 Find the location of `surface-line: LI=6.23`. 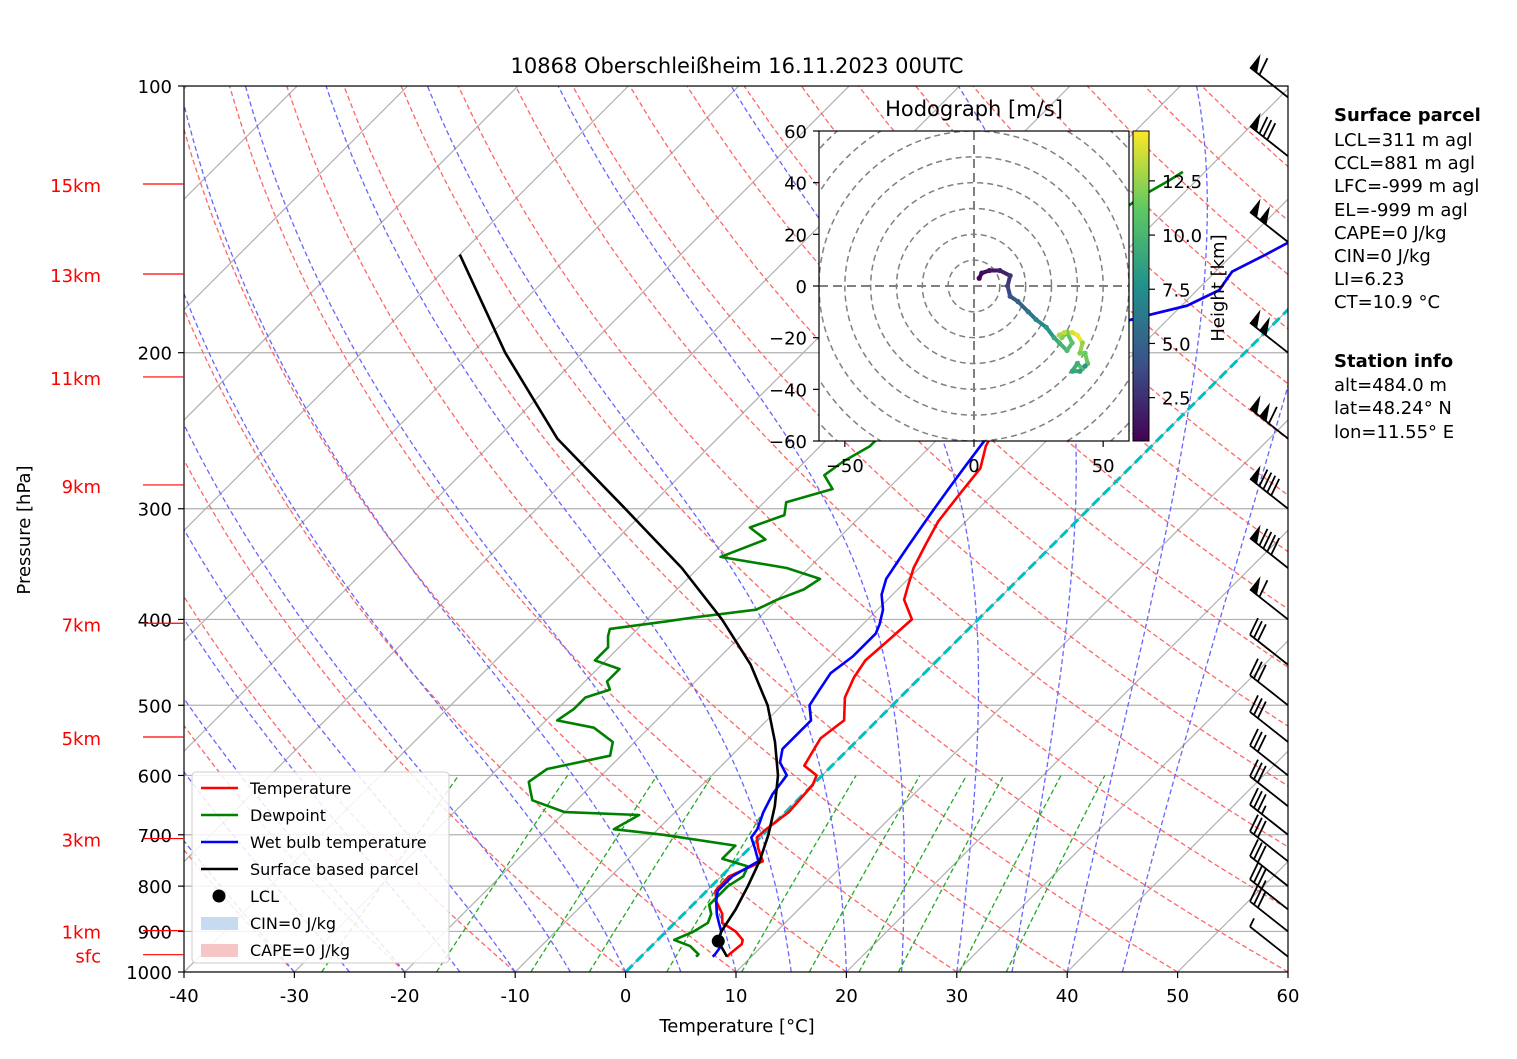

surface-line: LI=6.23 is located at coordinates (1369, 279).